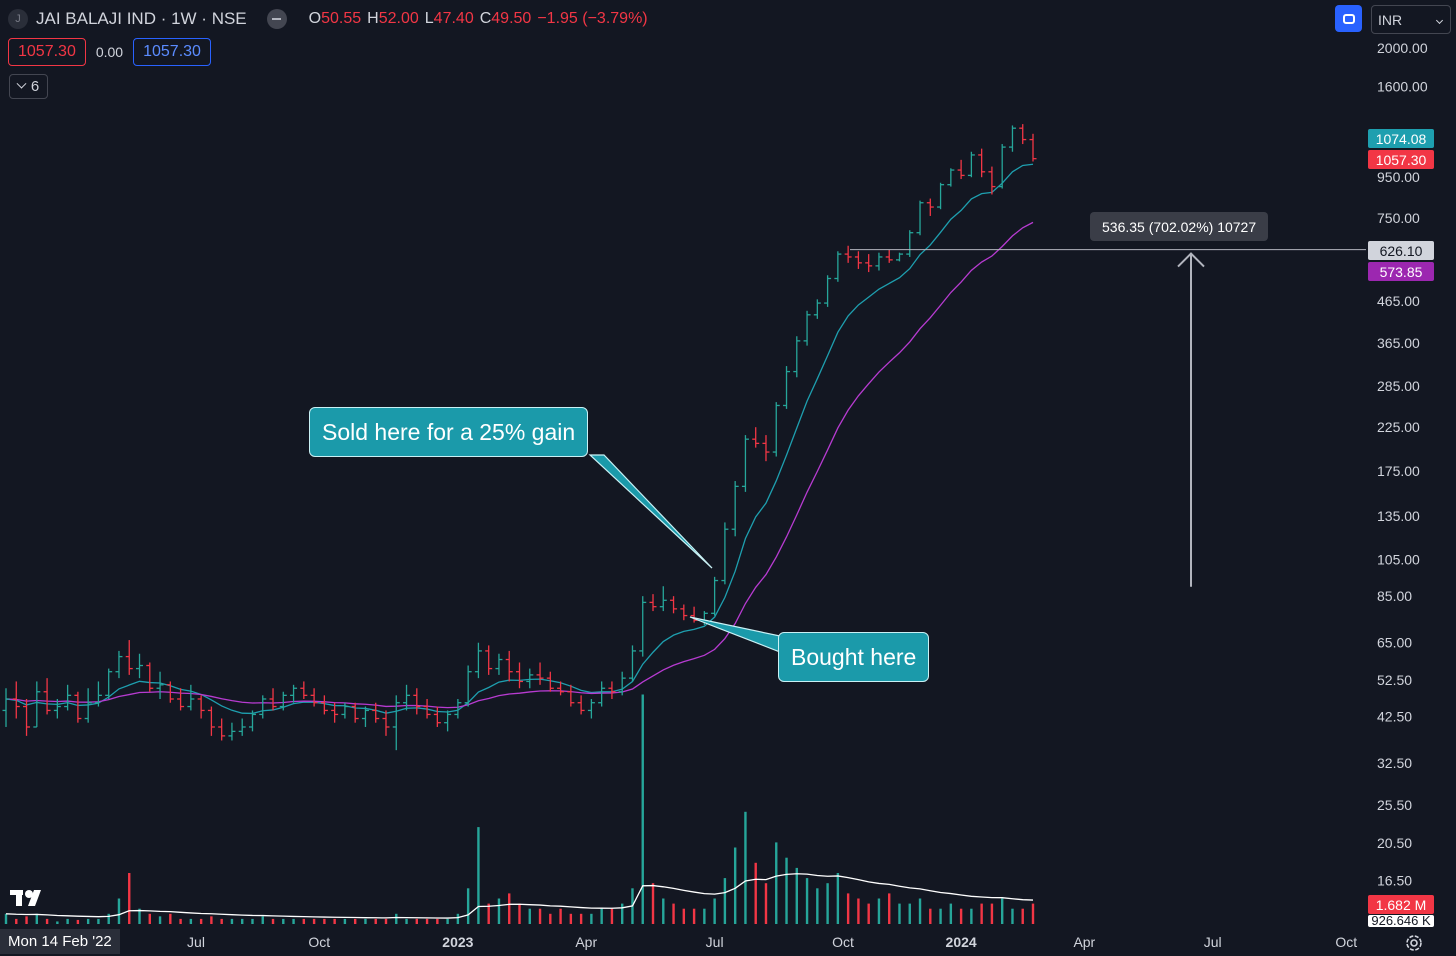 The height and width of the screenshot is (956, 1456). What do you see at coordinates (1394, 763) in the screenshot?
I see `price-axis-label: 32.50` at bounding box center [1394, 763].